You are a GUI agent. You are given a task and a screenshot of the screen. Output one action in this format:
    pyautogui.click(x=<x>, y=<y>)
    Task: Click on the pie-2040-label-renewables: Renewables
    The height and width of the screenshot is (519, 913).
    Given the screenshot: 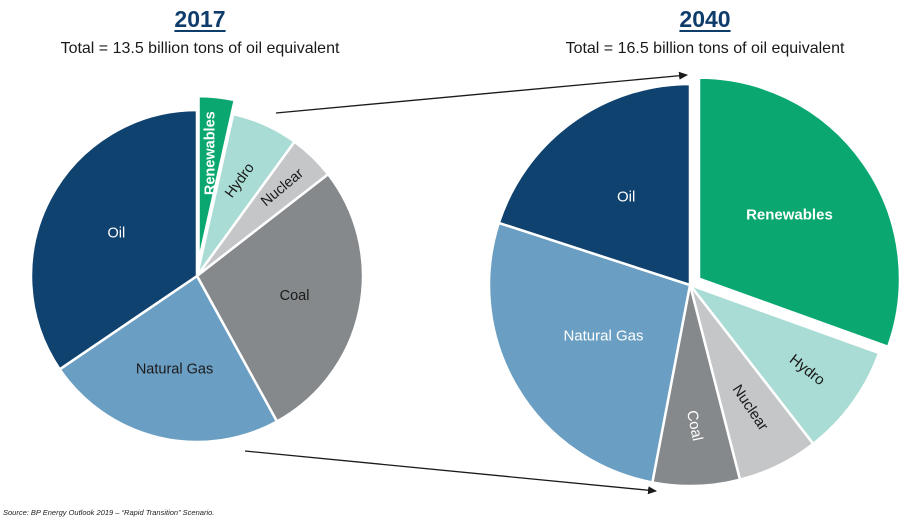 What is the action you would take?
    pyautogui.click(x=789, y=215)
    